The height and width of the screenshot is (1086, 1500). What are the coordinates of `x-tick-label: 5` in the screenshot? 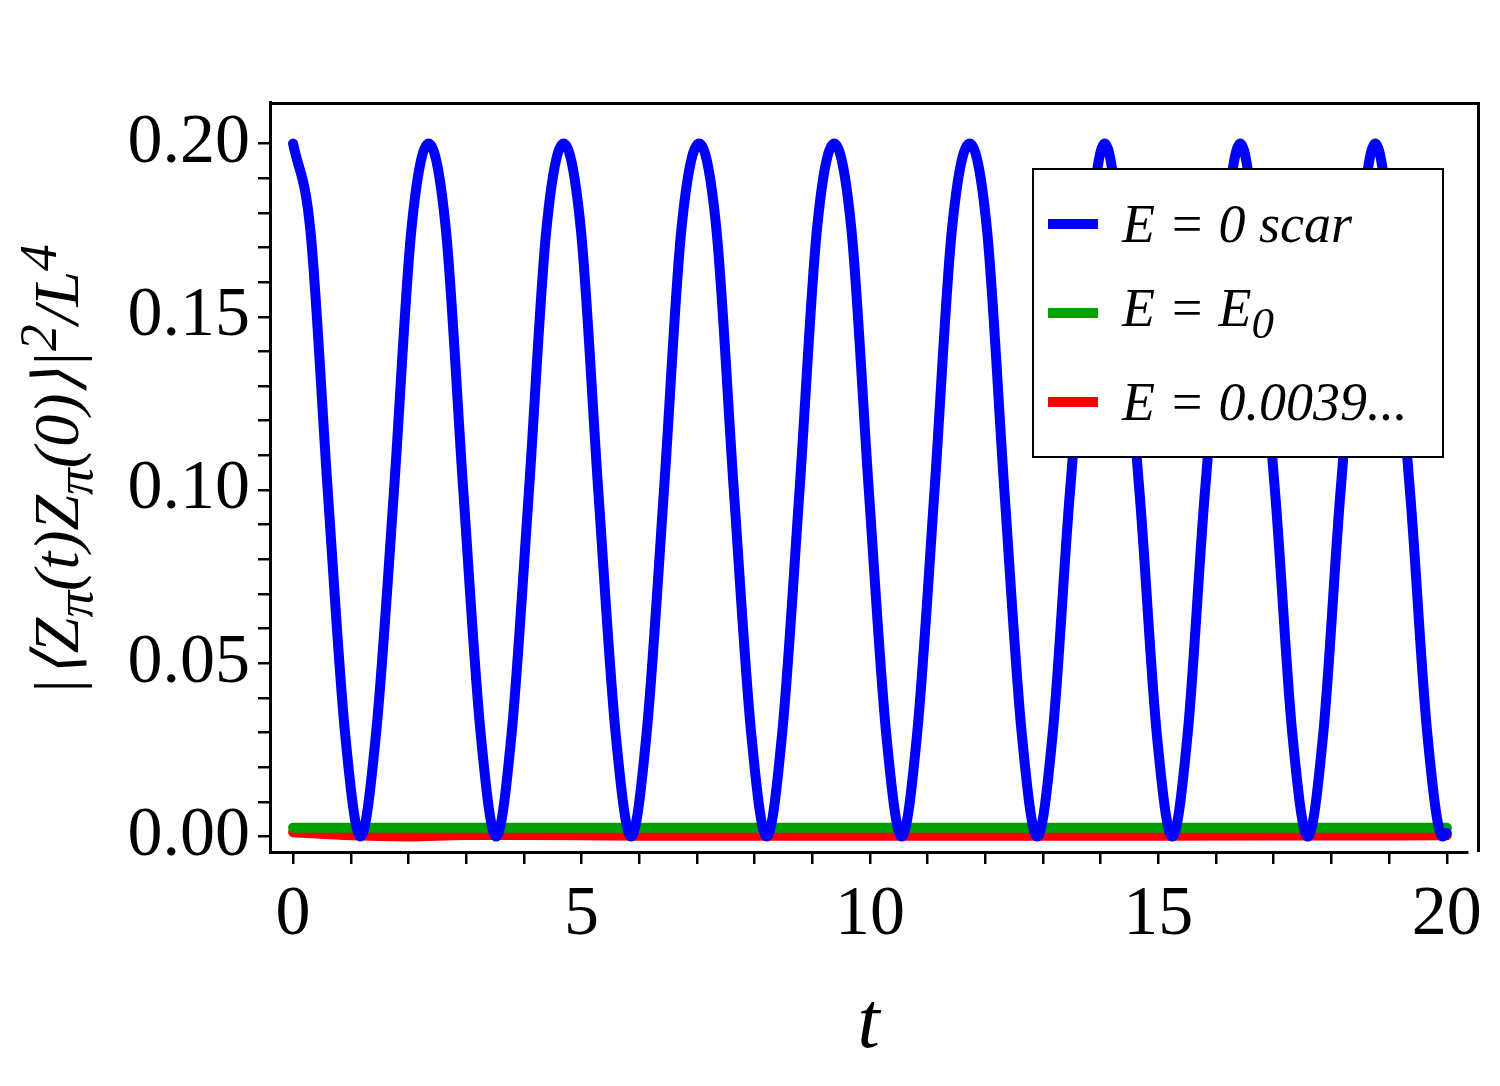 It's located at (582, 911).